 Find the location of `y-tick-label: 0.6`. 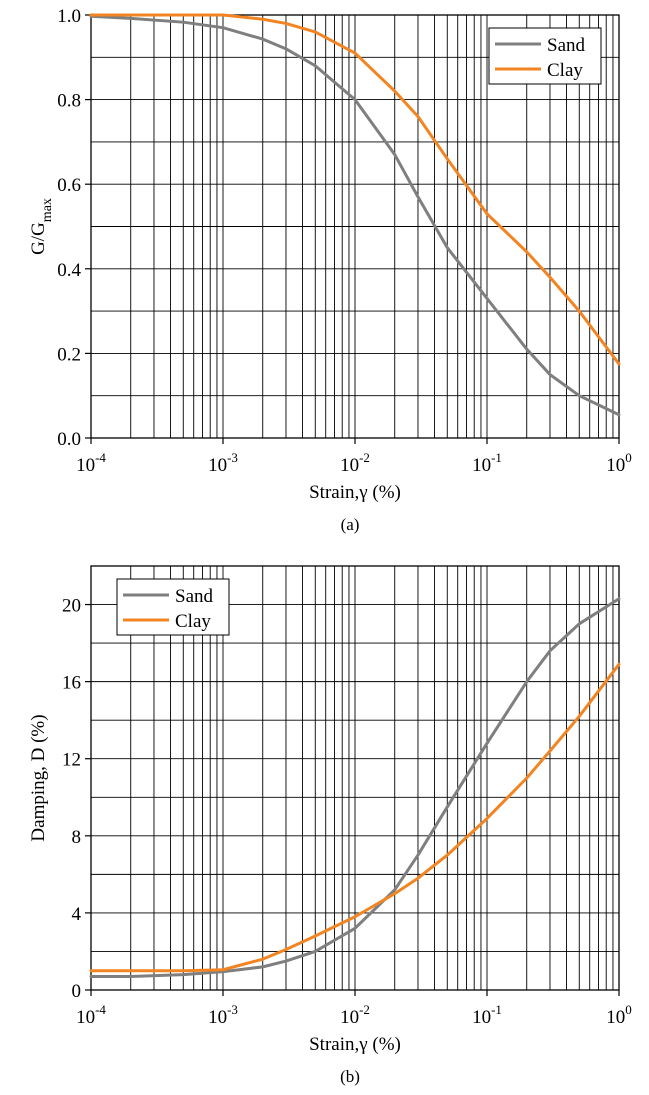

y-tick-label: 0.6 is located at coordinates (69, 185).